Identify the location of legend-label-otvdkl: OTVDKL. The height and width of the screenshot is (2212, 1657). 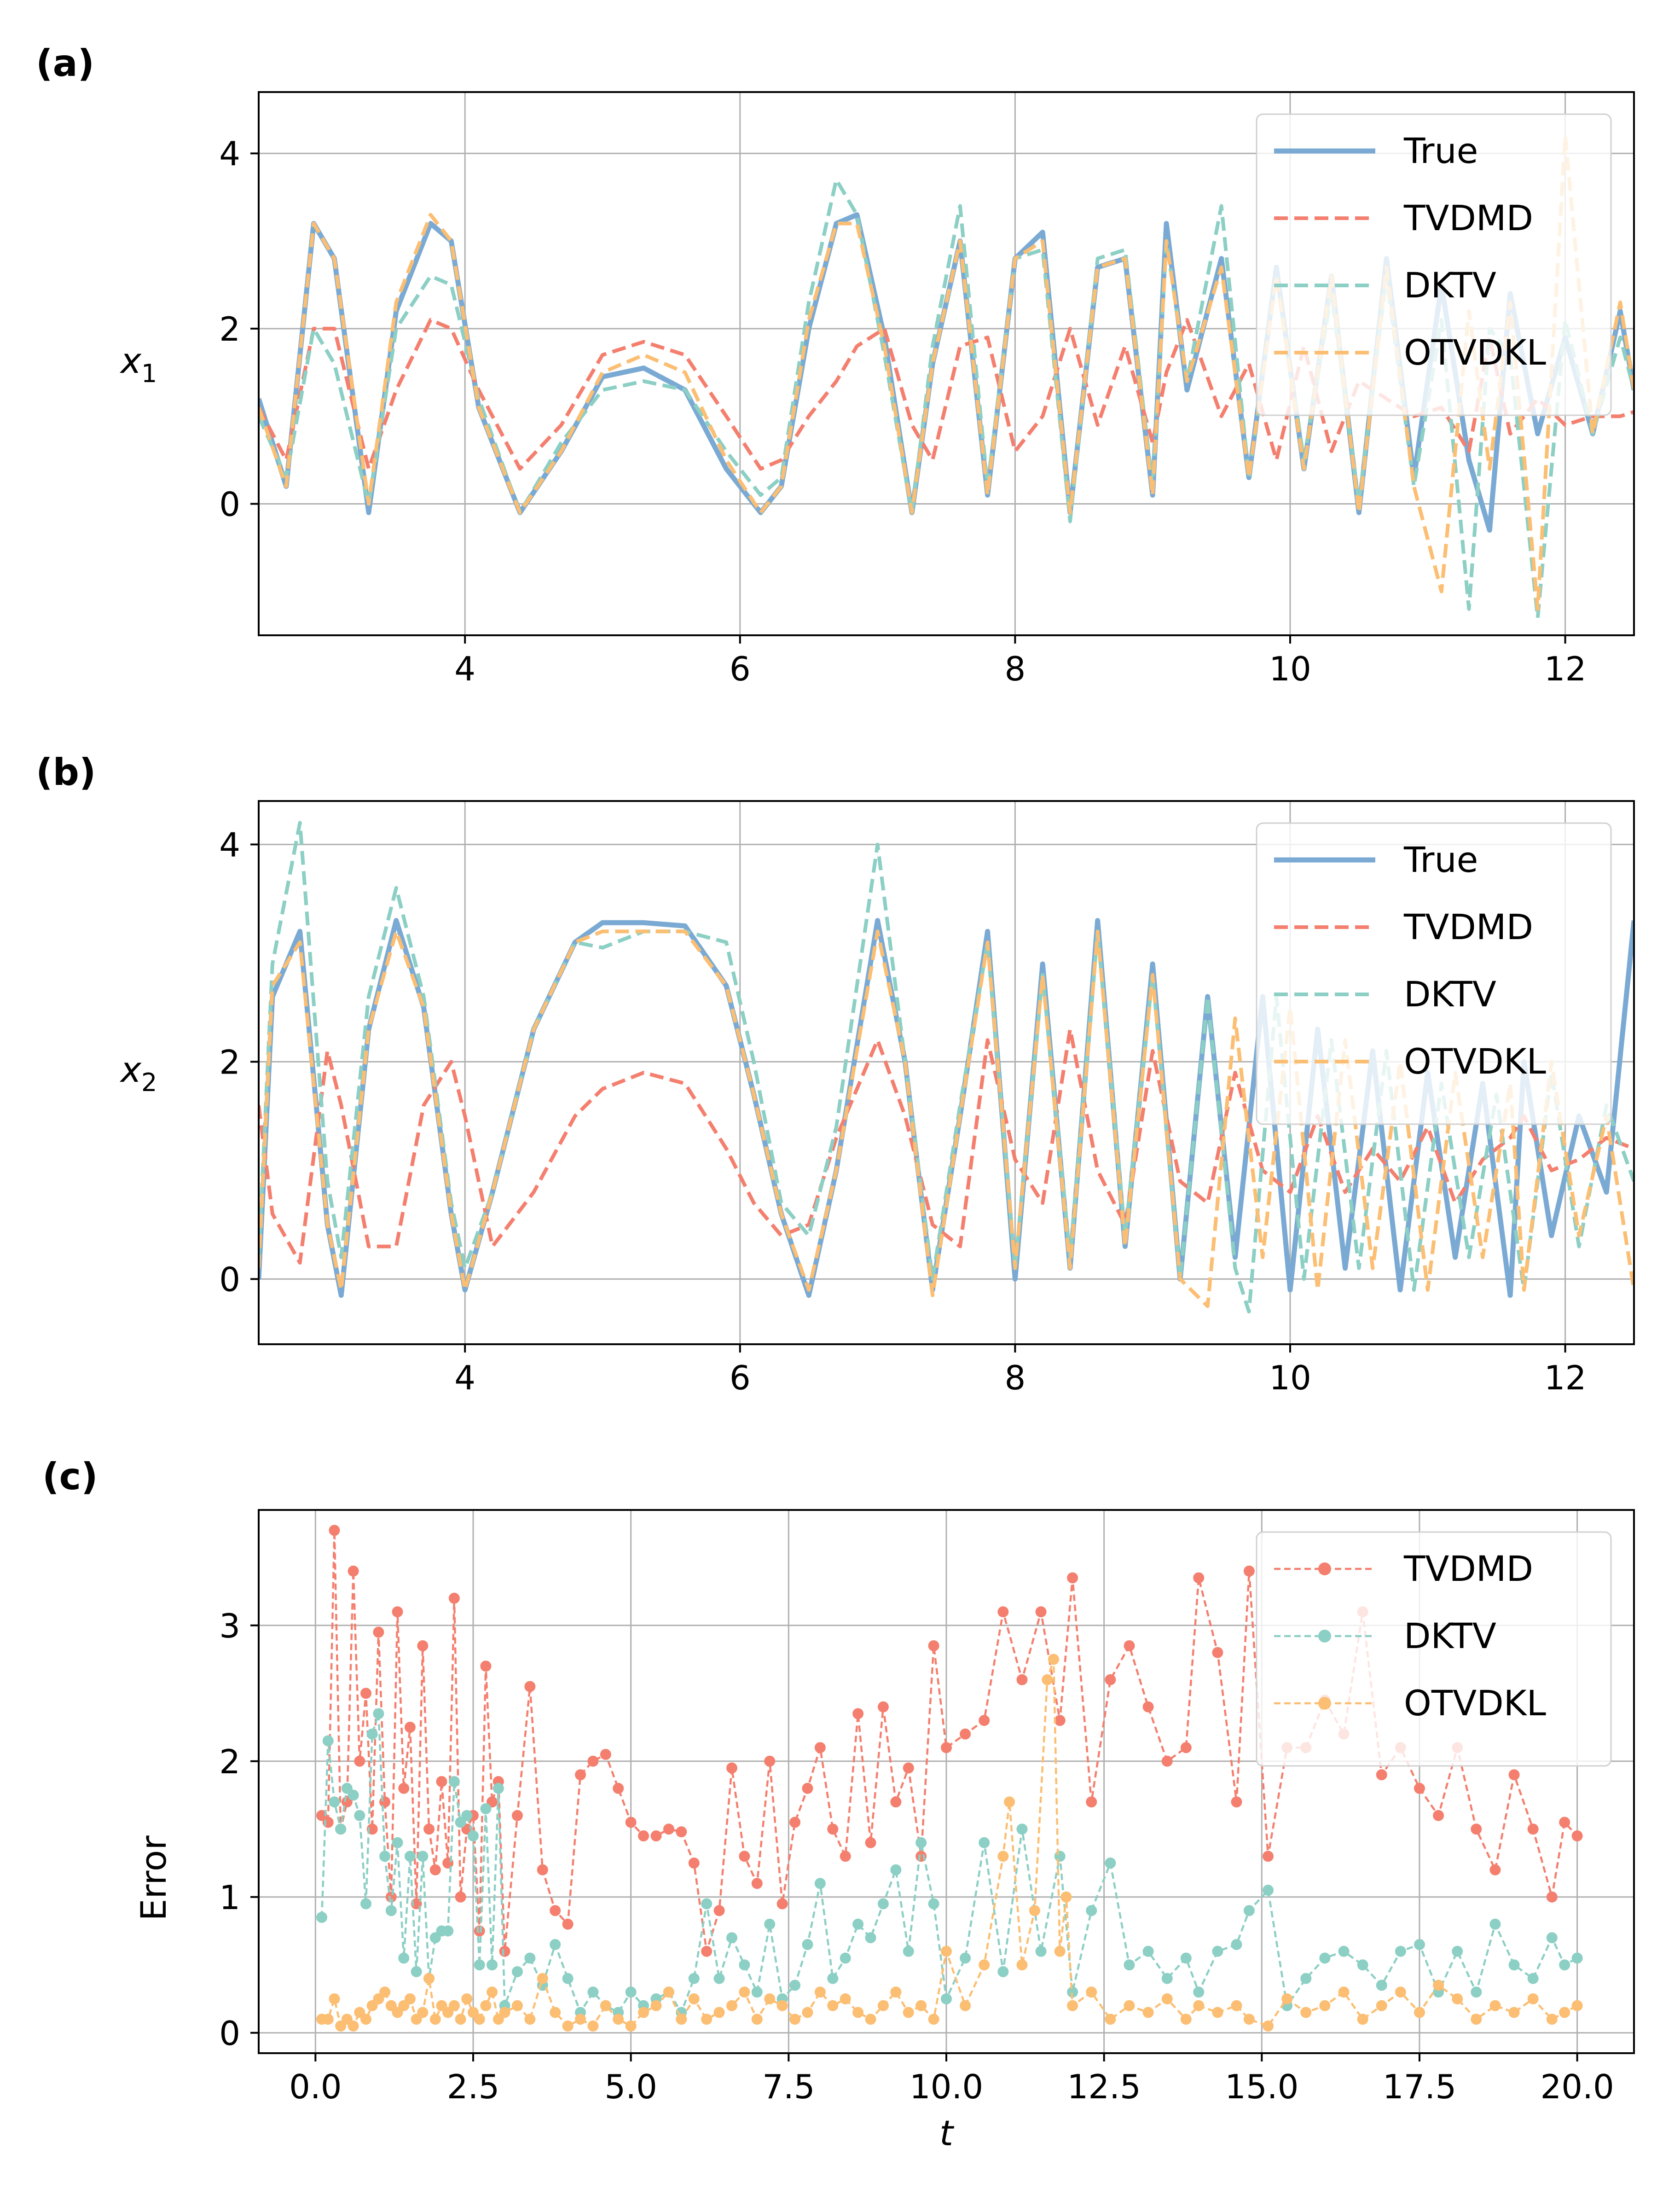
(1475, 1061).